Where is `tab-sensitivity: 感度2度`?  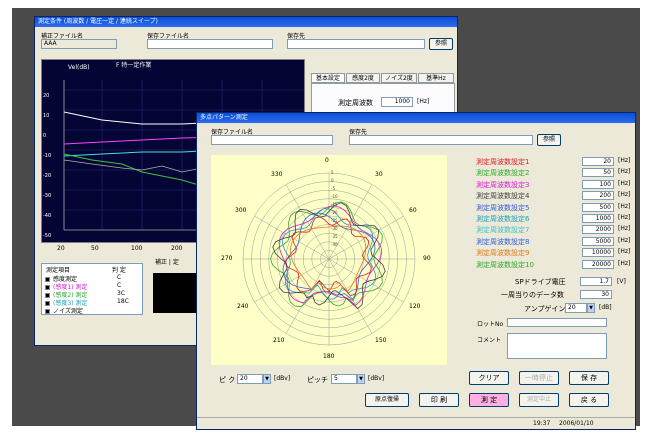
tab-sensitivity: 感度2度 is located at coordinates (363, 78).